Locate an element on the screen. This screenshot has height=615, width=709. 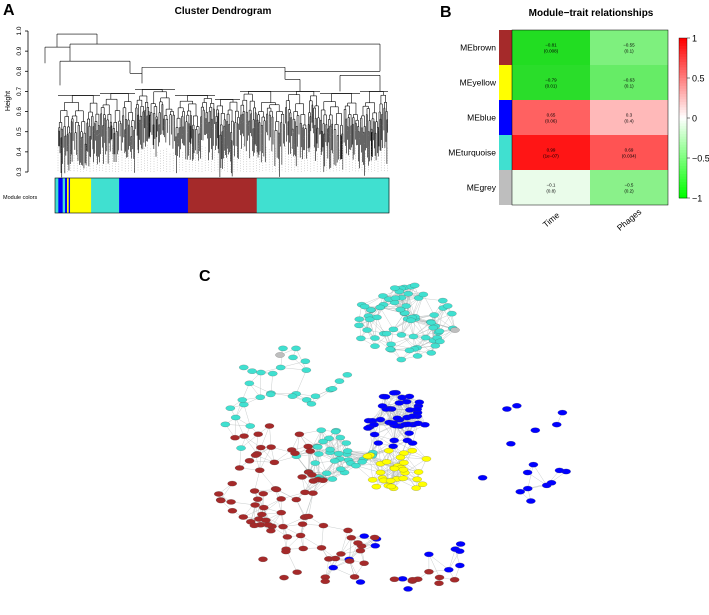
dendrogram-y-ticks: 1.0 0.9 0.8 0.7 0.6 0.5 0.4 0.3 is located at coordinates (22, 101).